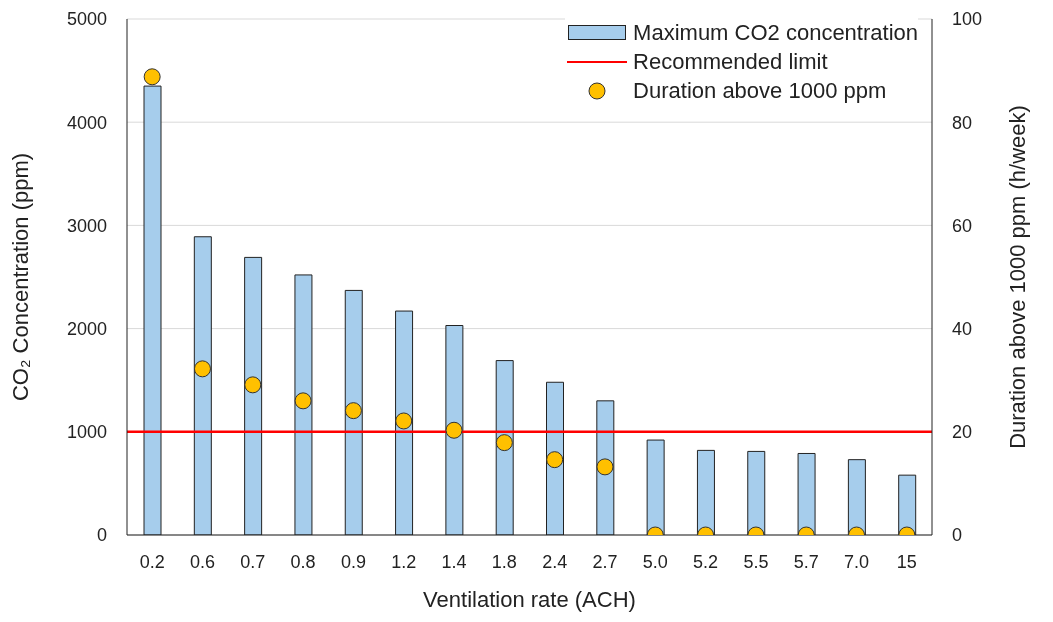  Describe the element at coordinates (253, 561) in the screenshot. I see `x-tick-label: 0.7` at that location.